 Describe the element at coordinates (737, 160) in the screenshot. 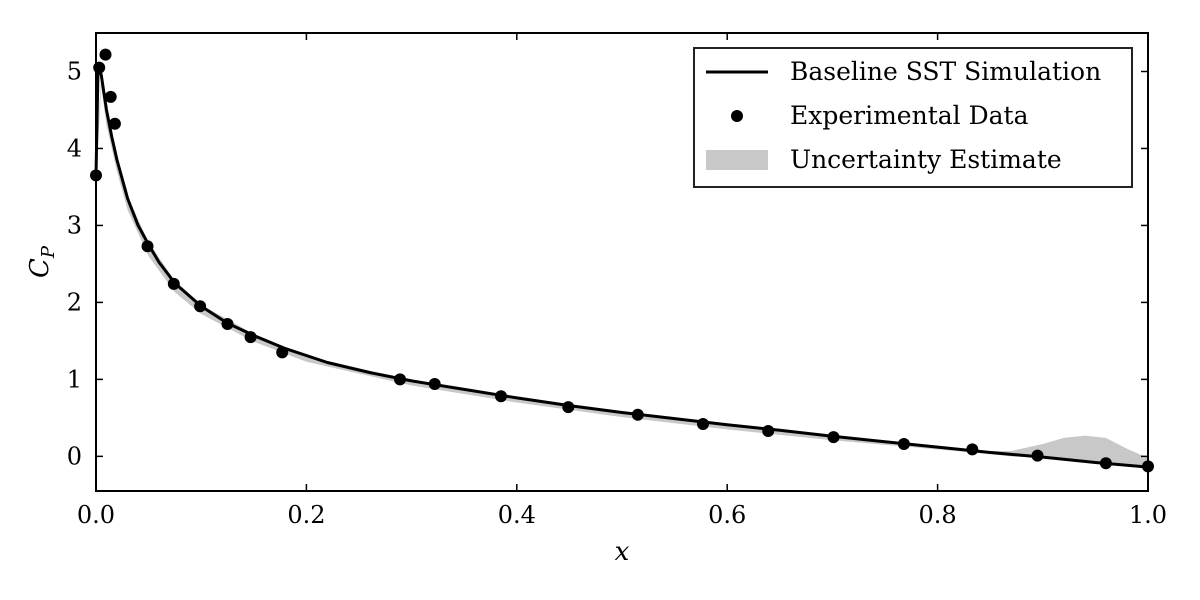

I see `legend-swatch-band` at that location.